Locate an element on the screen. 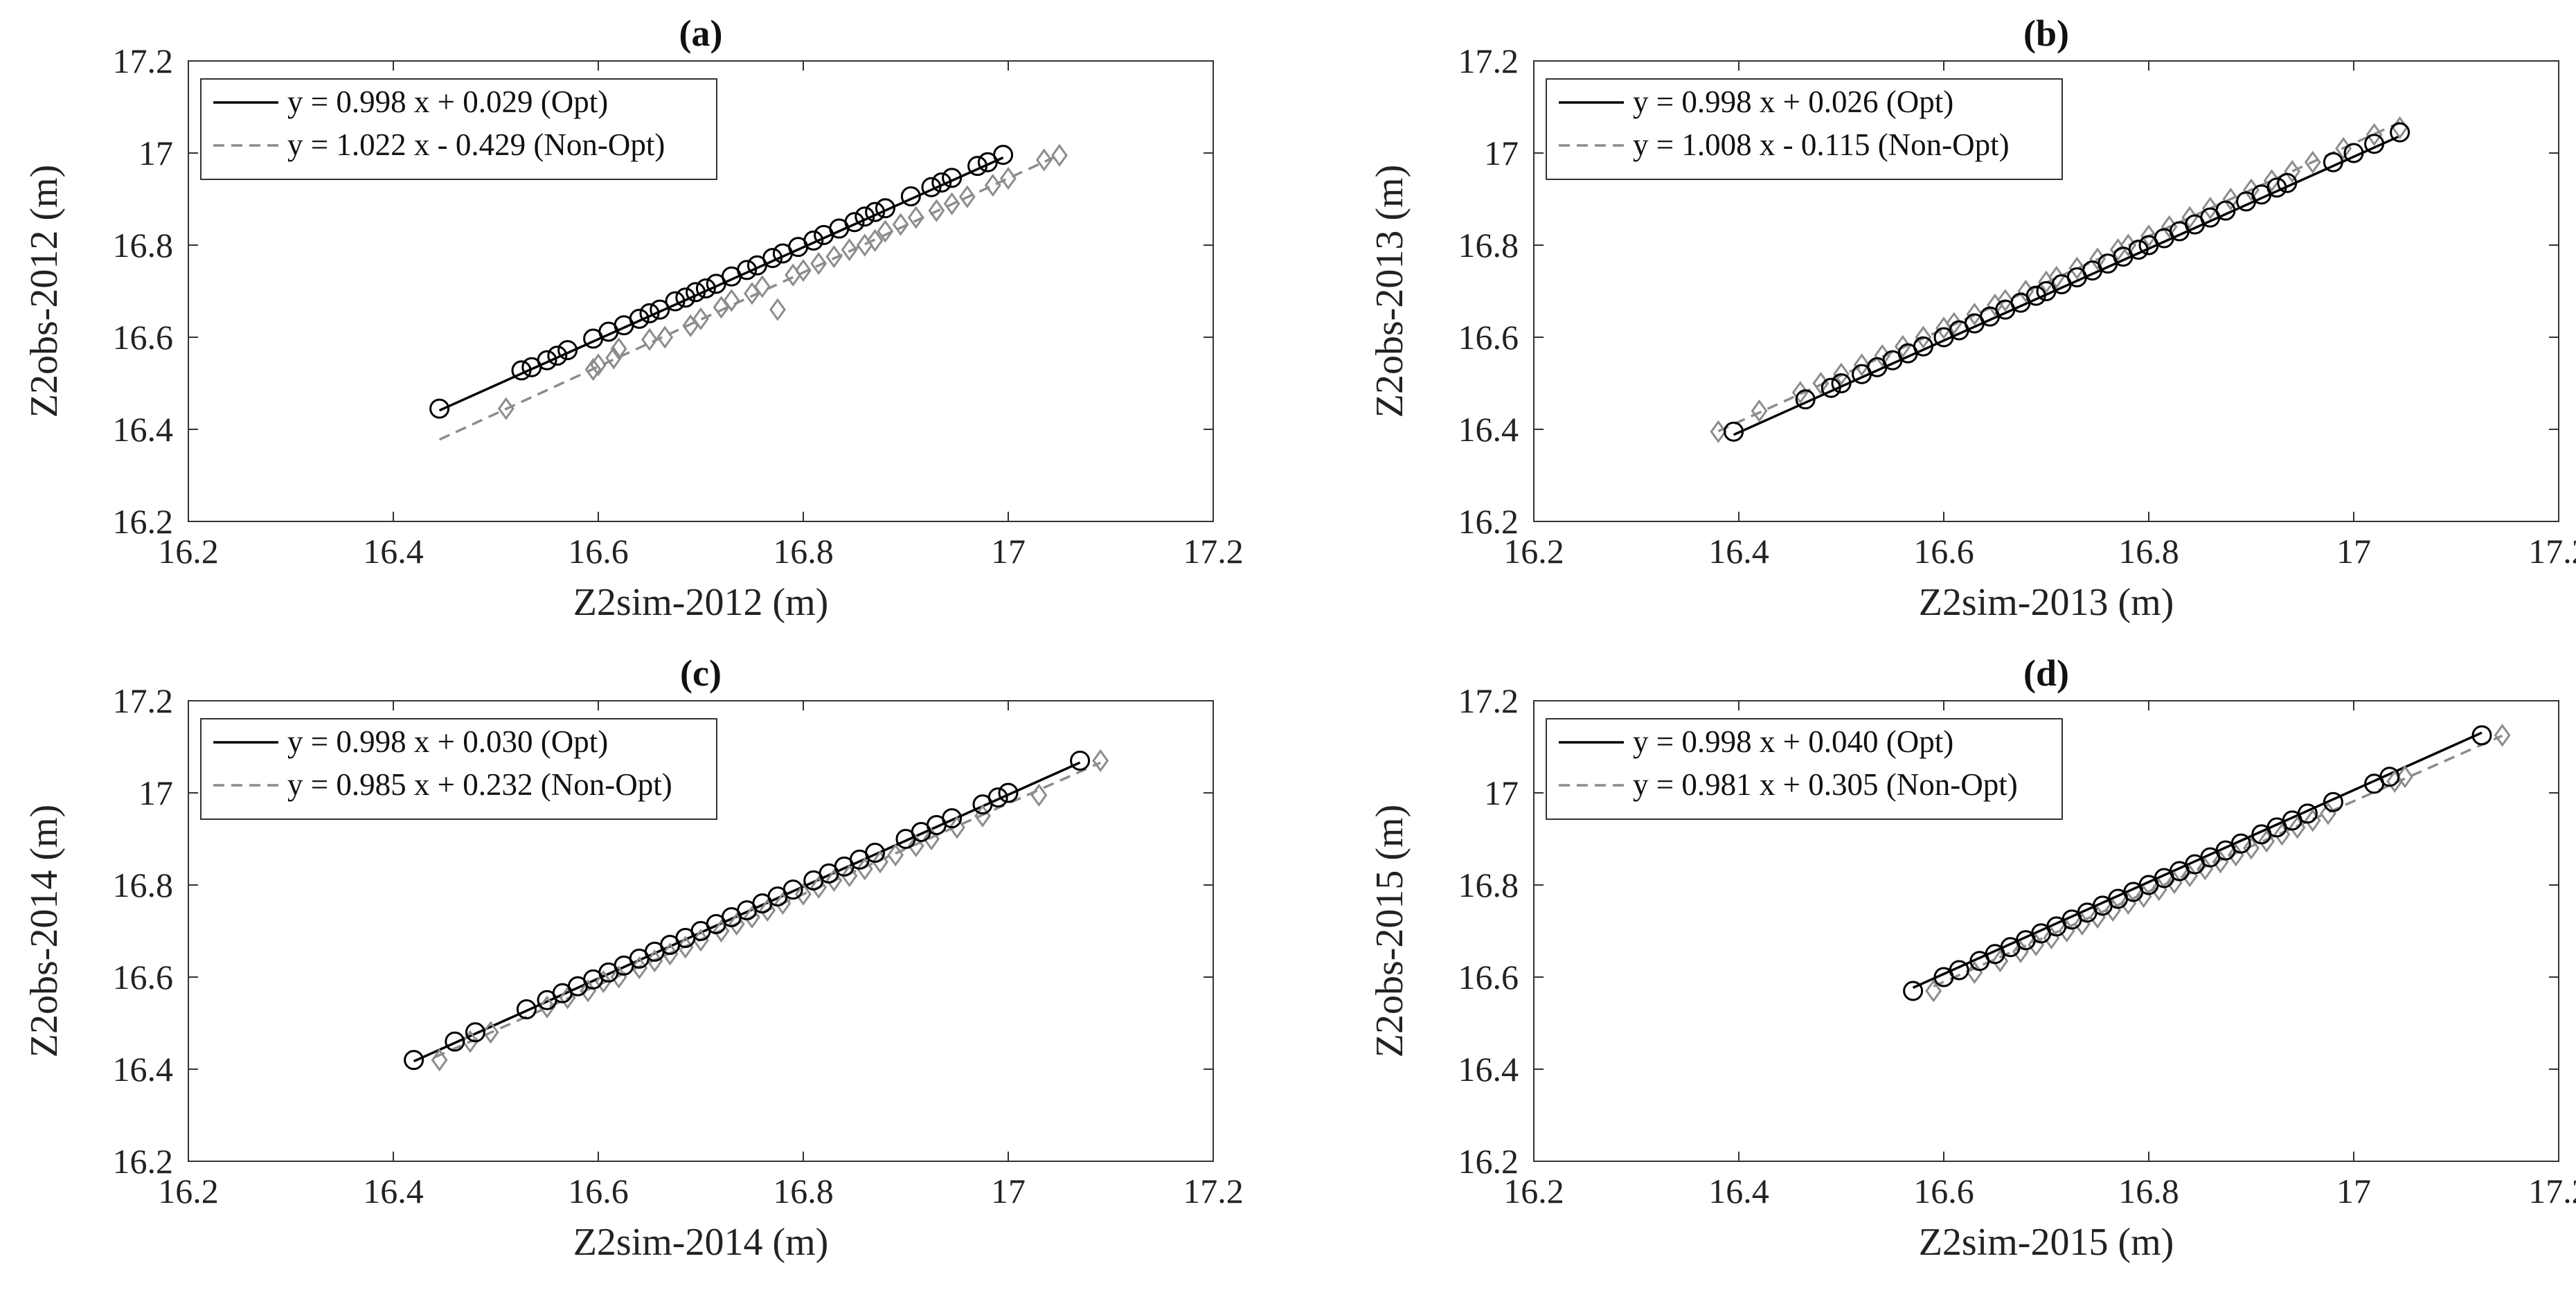 The height and width of the screenshot is (1297, 2576). legend-opt-label: y = 0.998 x + 0.040 (Opt) is located at coordinates (1793, 742).